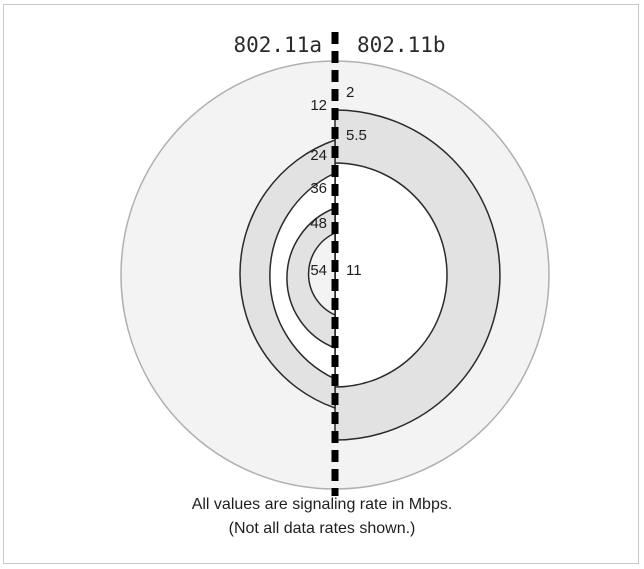 The width and height of the screenshot is (644, 569). Describe the element at coordinates (318, 270) in the screenshot. I see `rate-label-54: 54` at that location.